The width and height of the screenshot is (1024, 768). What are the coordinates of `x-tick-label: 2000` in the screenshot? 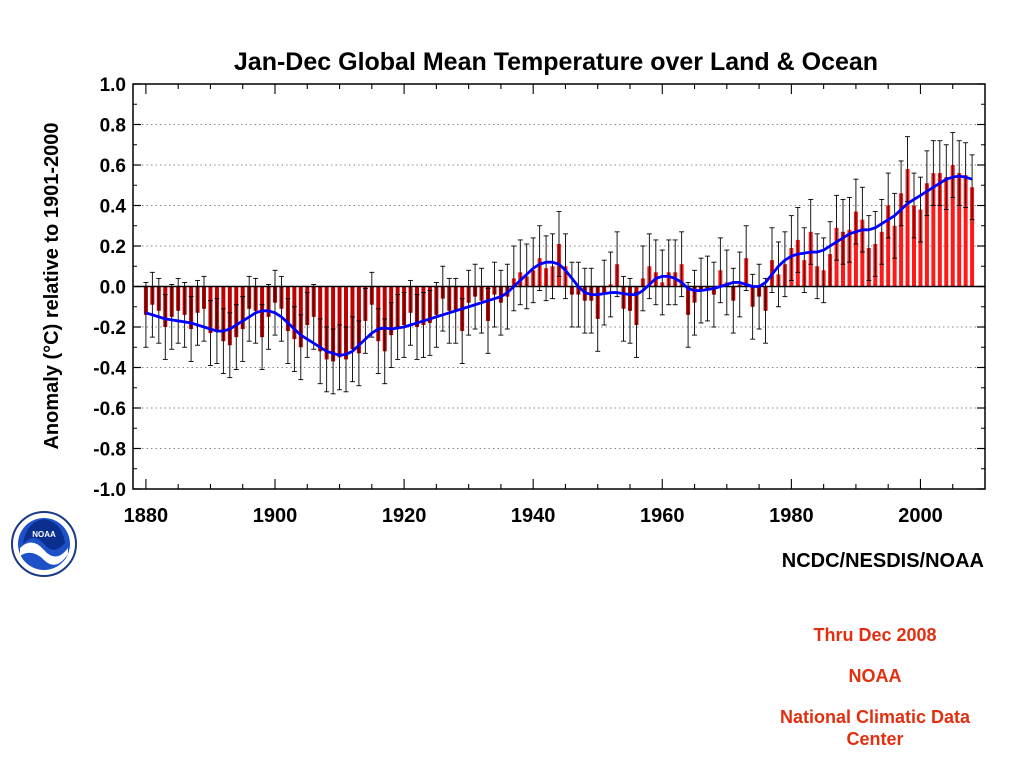 It's located at (920, 516).